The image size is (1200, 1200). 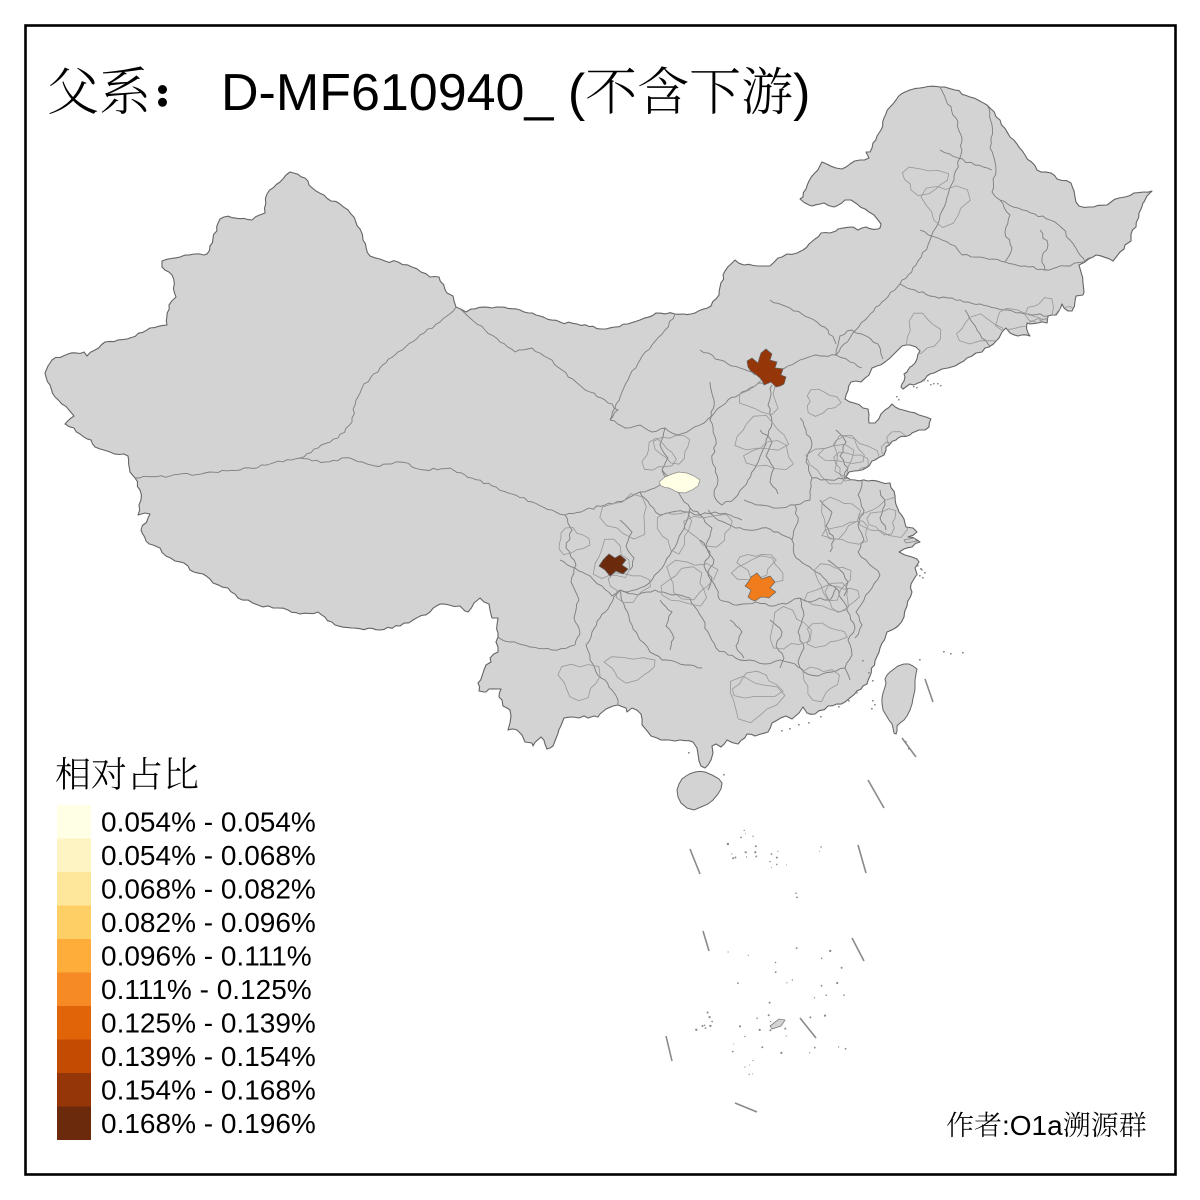 What do you see at coordinates (1032, 1125) in the screenshot?
I see `svg-text: :O1a` at bounding box center [1032, 1125].